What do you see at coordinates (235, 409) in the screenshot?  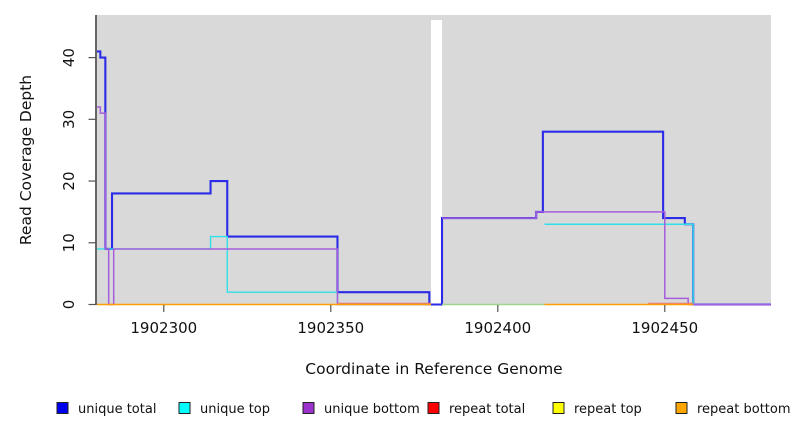 I see `legend-label-unique-top: unique top` at bounding box center [235, 409].